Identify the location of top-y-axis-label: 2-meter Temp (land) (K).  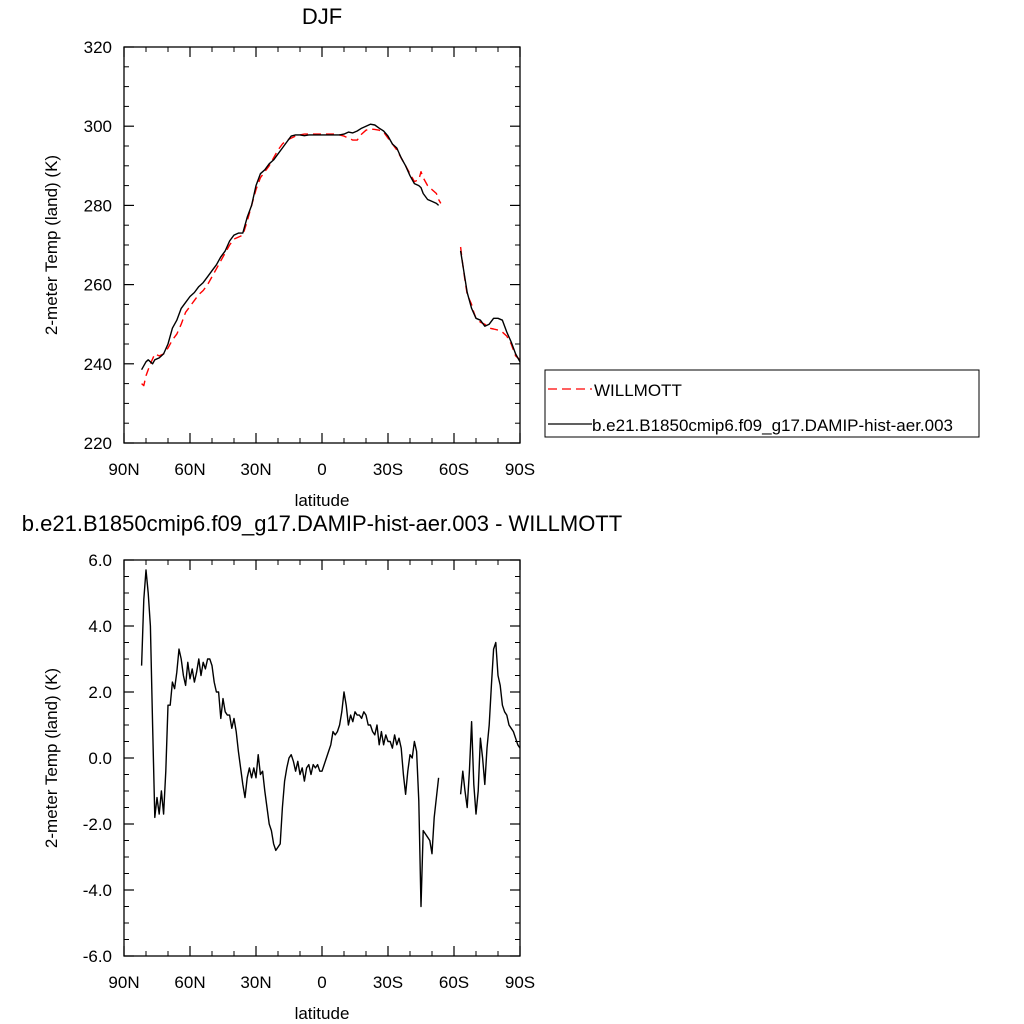
(51, 245).